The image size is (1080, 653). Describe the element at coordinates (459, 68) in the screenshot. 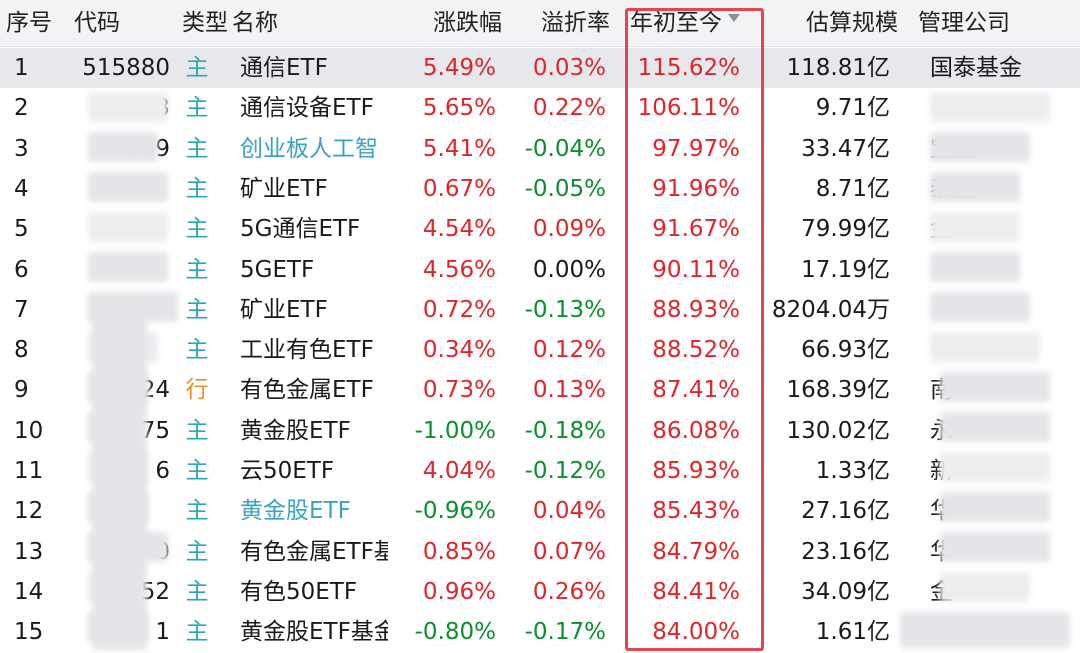

I see `row-change: 5.49%` at that location.